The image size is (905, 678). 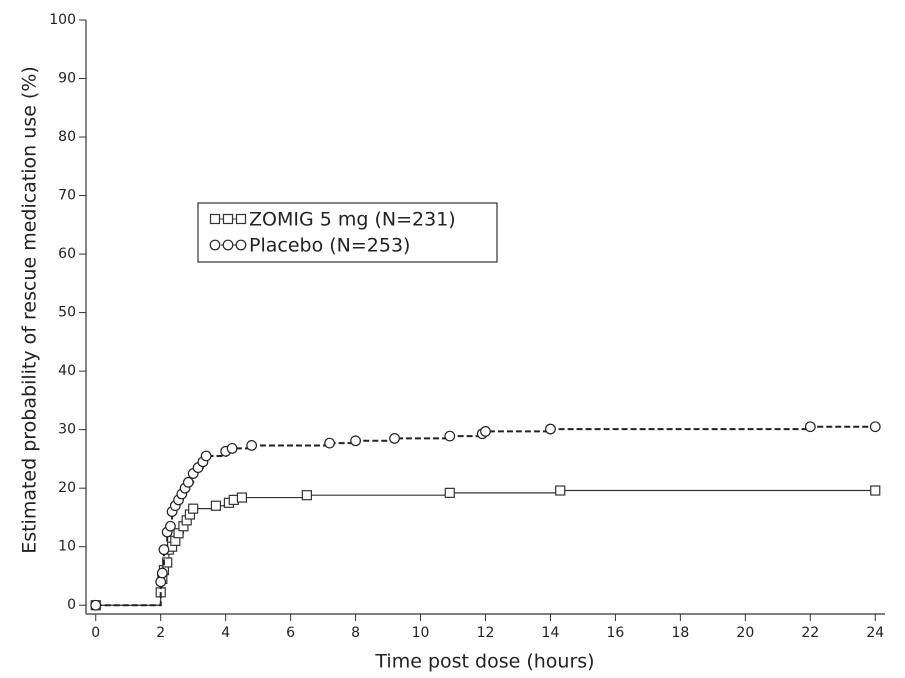 What do you see at coordinates (875, 633) in the screenshot?
I see `x-tick-label: 24` at bounding box center [875, 633].